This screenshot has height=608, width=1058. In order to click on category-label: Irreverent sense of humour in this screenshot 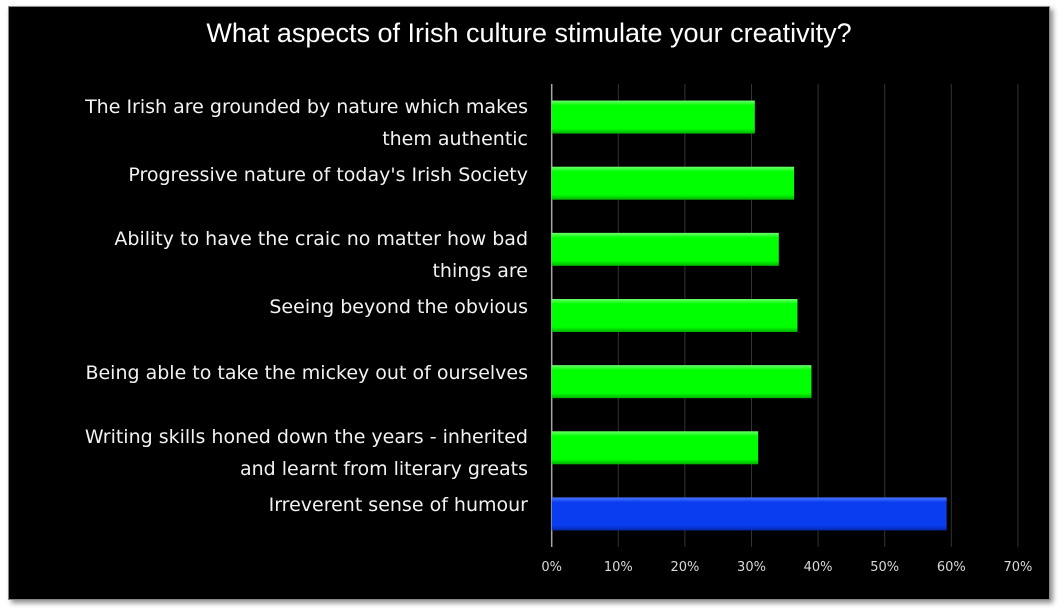, I will do `click(268, 505)`.